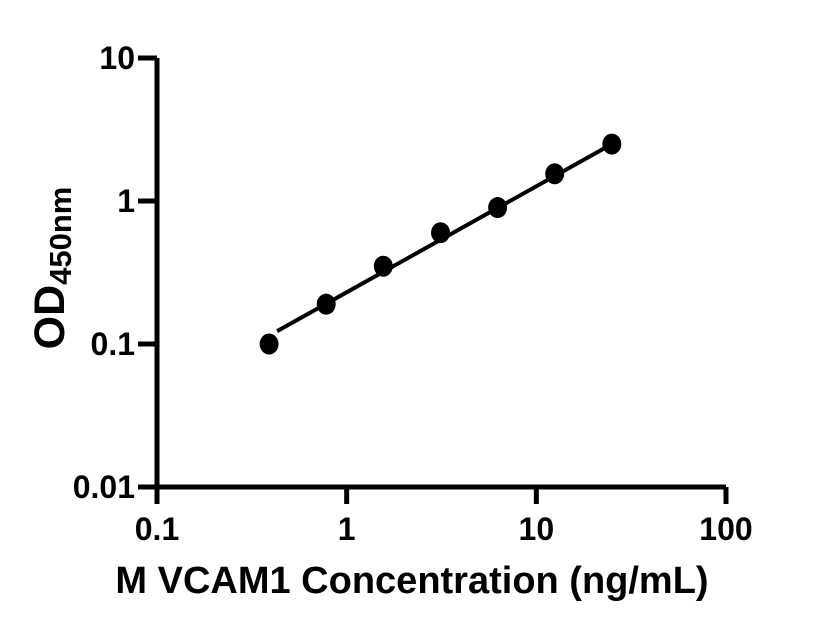 The width and height of the screenshot is (816, 640). Describe the element at coordinates (725, 529) in the screenshot. I see `x-tick-label: 100` at that location.